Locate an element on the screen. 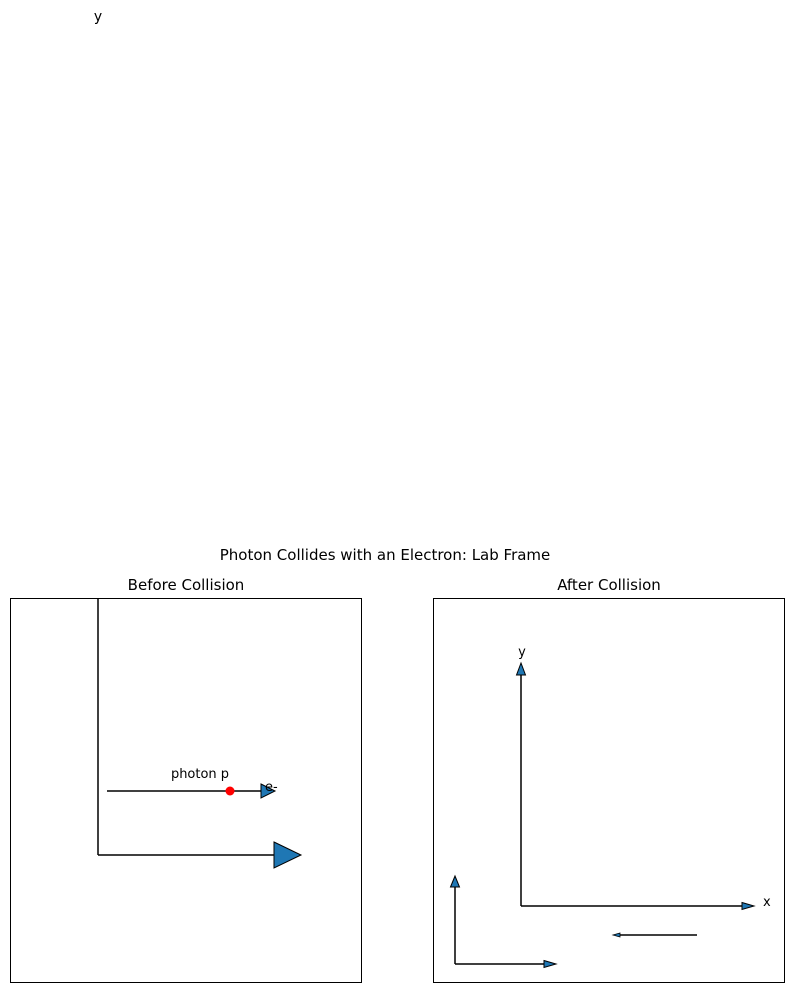 The height and width of the screenshot is (993, 794). after-x-axis-arrow-head-icon is located at coordinates (748, 906).